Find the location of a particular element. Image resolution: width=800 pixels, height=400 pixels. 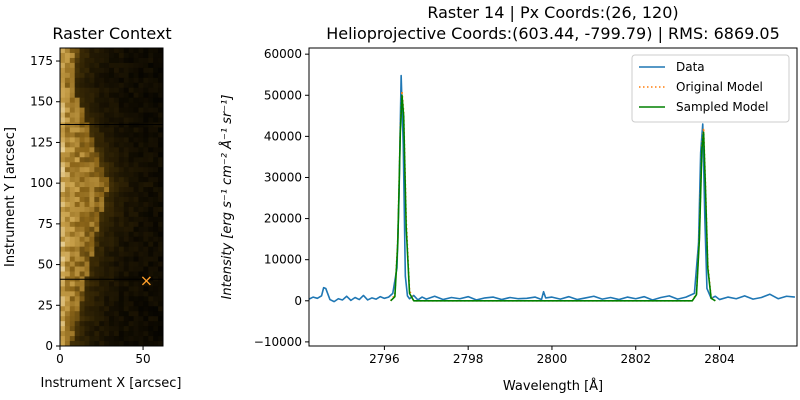

y-tick-label: 100 is located at coordinates (41, 183).